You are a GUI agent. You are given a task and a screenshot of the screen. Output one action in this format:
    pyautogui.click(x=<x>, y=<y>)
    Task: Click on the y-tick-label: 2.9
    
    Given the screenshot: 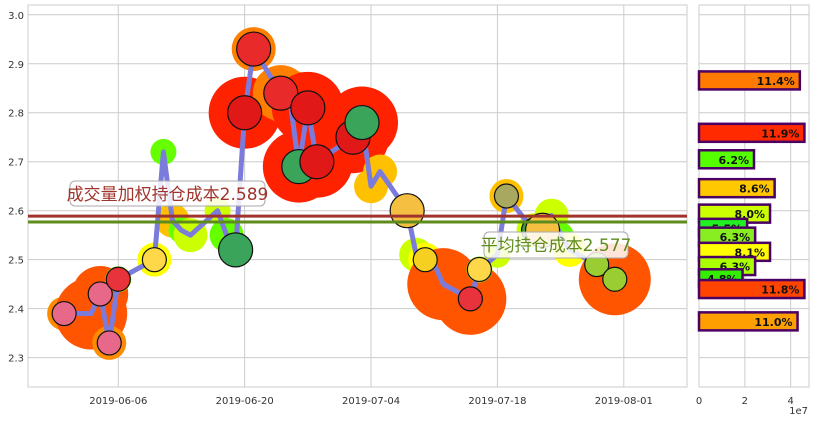 What is the action you would take?
    pyautogui.click(x=16, y=65)
    